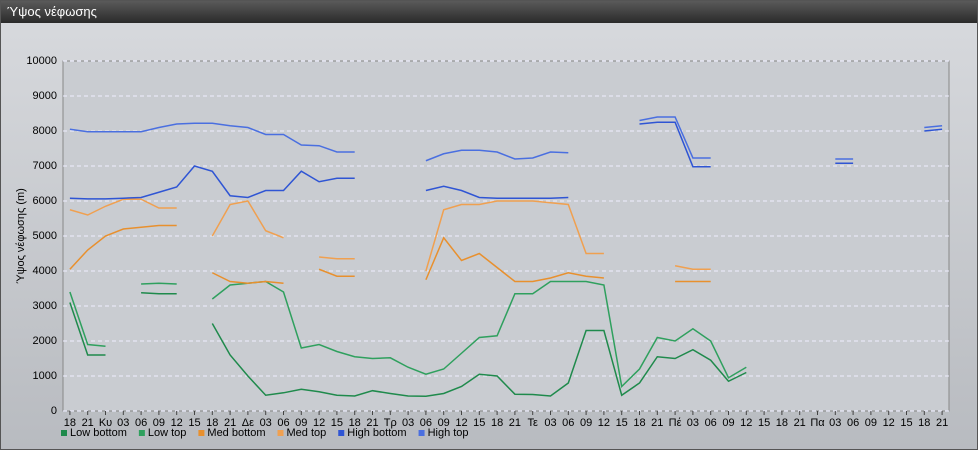  What do you see at coordinates (390, 423) in the screenshot?
I see `x-tick-label: Τρ` at bounding box center [390, 423].